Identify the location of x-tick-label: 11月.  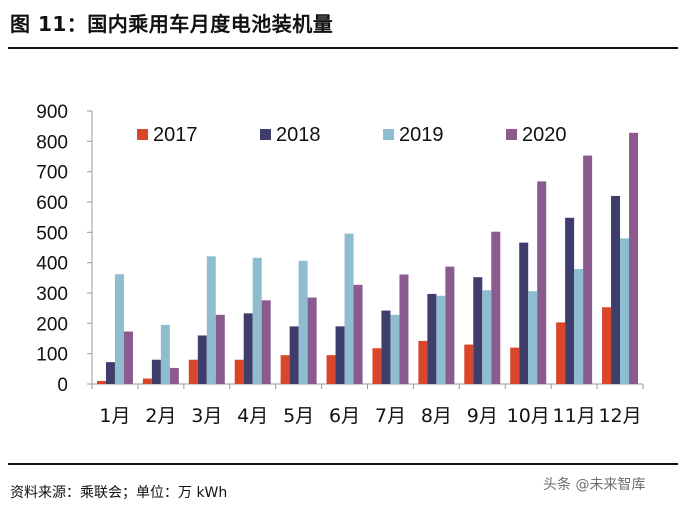
(574, 416).